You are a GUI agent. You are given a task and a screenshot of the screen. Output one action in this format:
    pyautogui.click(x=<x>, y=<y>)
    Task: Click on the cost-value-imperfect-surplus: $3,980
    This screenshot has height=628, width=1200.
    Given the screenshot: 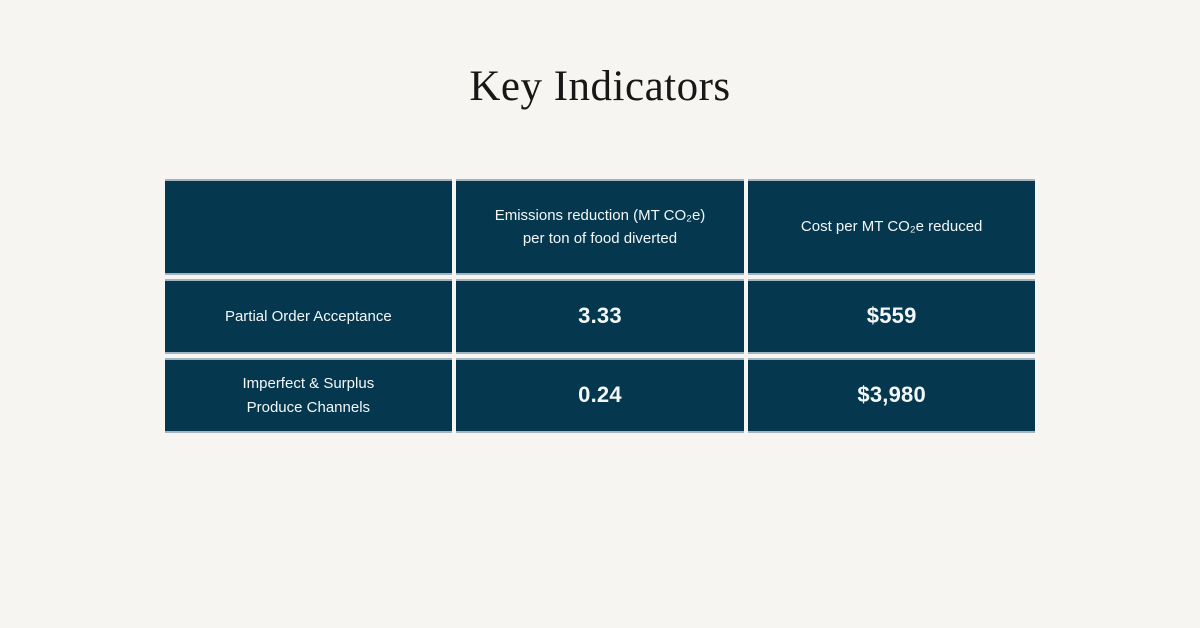 What is the action you would take?
    pyautogui.click(x=891, y=395)
    